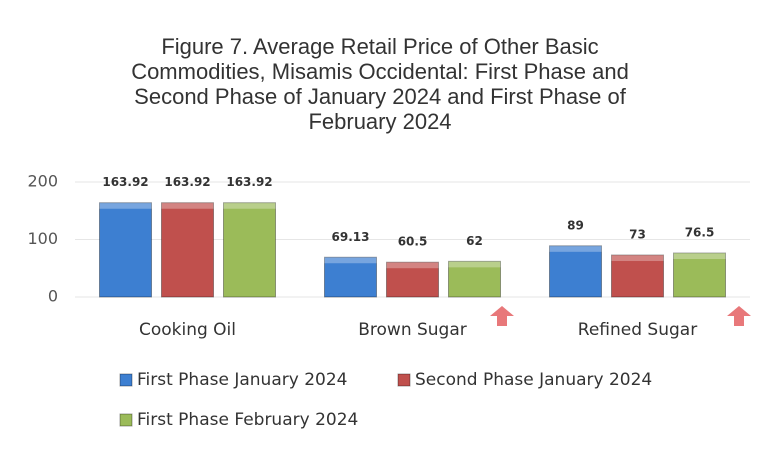 The height and width of the screenshot is (452, 764). What do you see at coordinates (637, 235) in the screenshot?
I see `value-label: 73` at bounding box center [637, 235].